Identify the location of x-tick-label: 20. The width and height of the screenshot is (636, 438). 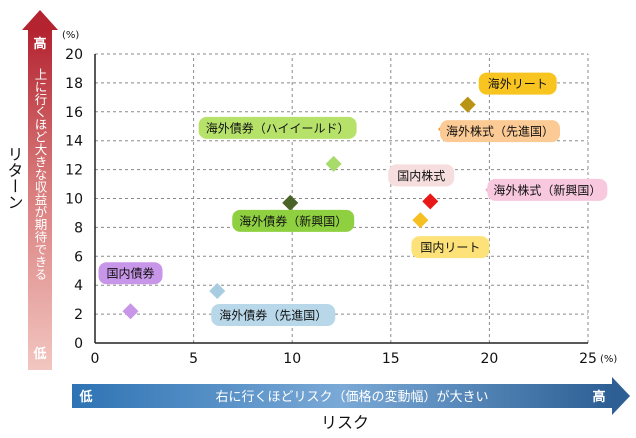
(489, 359).